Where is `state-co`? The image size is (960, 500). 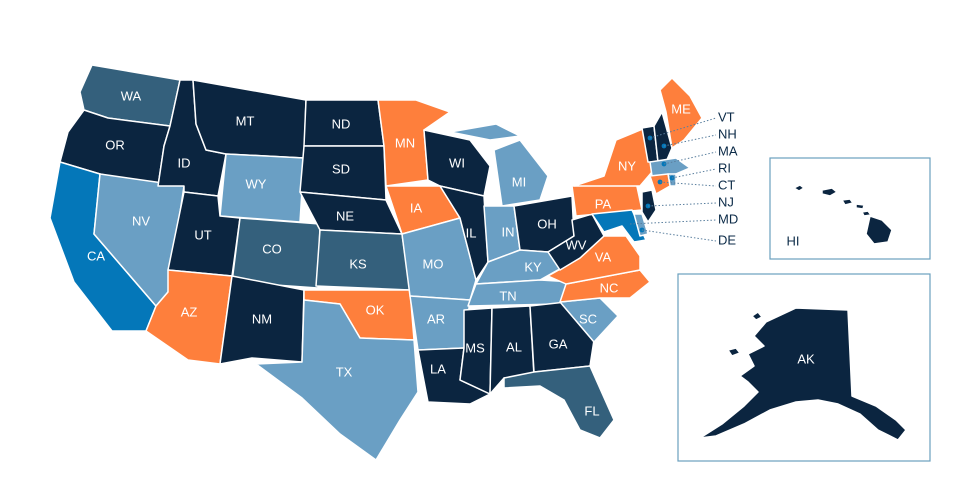
state-co is located at coordinates (276, 253).